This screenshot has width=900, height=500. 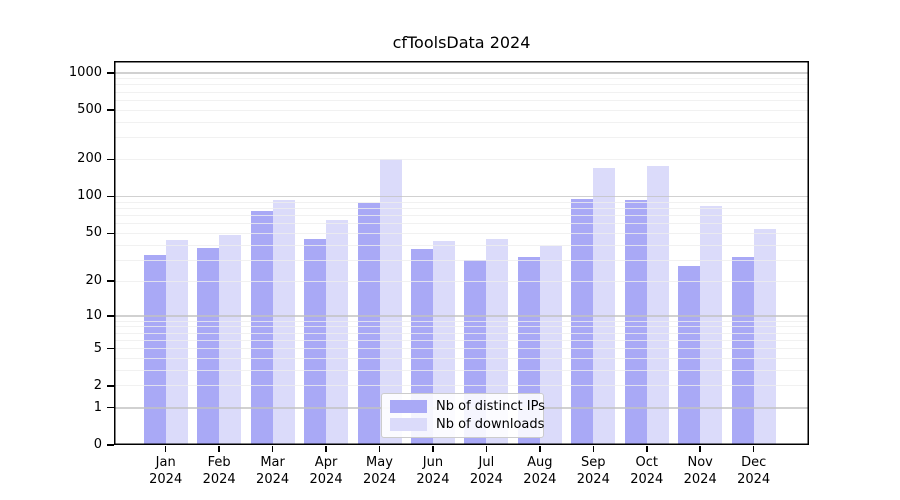 I want to click on x-tick-label-dec: Dec 2024, so click(x=754, y=471).